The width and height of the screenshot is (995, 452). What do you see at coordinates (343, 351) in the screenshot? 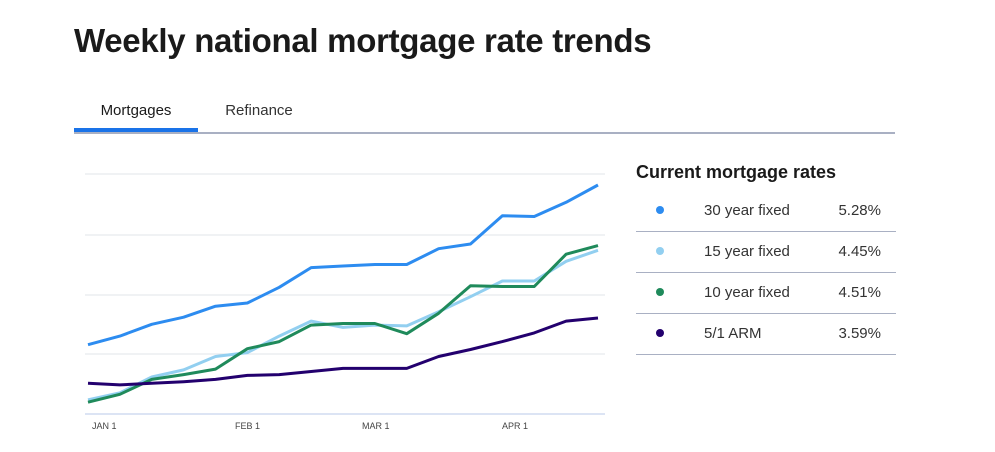
I see `series-line-5-1-arm` at bounding box center [343, 351].